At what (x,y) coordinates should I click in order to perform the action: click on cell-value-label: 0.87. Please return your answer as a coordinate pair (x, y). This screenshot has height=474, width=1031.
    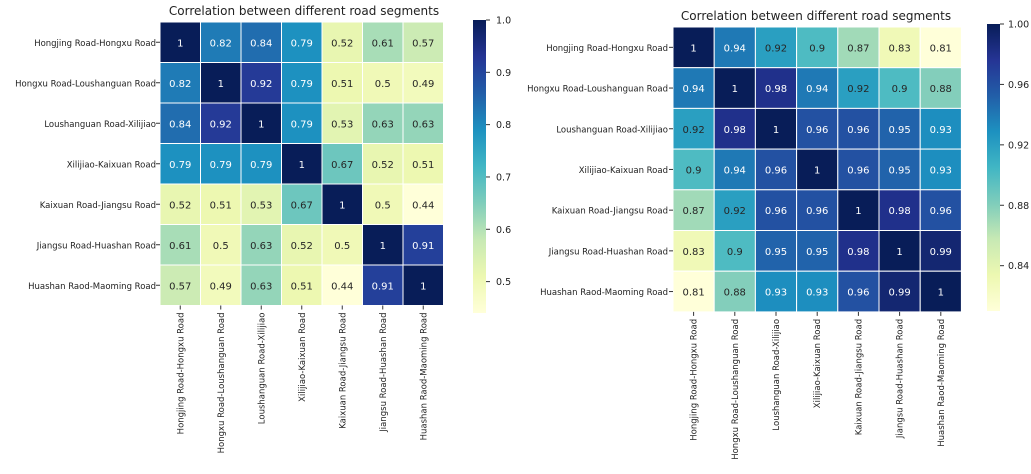
    Looking at the image, I should click on (693, 211).